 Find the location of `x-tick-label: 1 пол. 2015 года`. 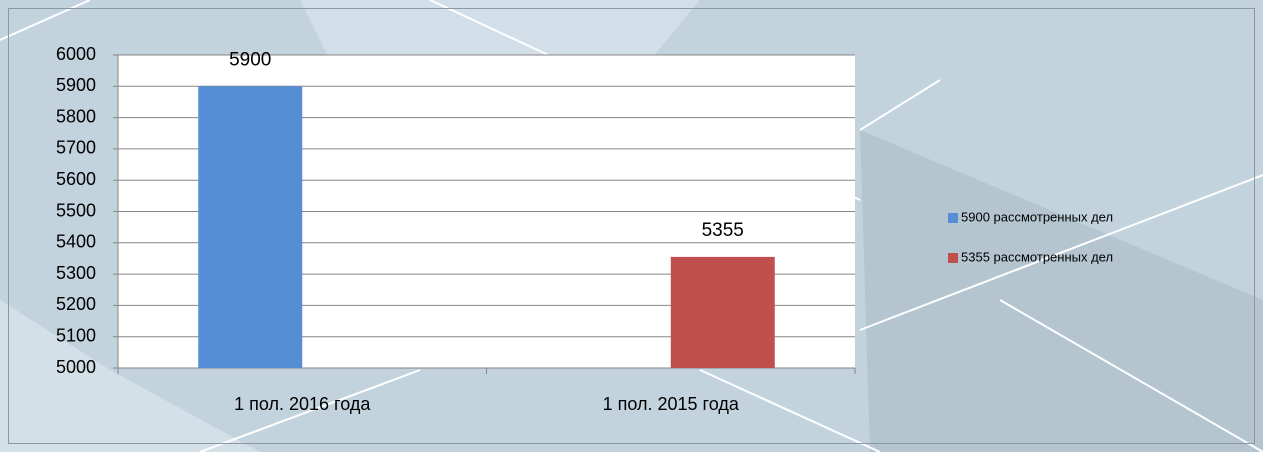

x-tick-label: 1 пол. 2015 года is located at coordinates (671, 404).